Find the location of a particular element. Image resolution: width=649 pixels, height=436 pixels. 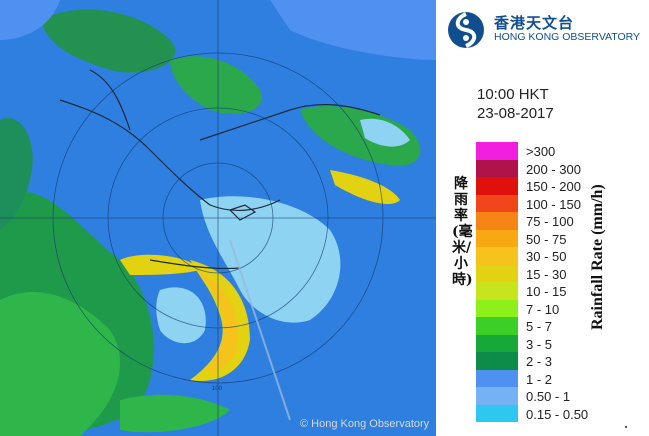

org-name-zh: 香港天文台 is located at coordinates (534, 23).